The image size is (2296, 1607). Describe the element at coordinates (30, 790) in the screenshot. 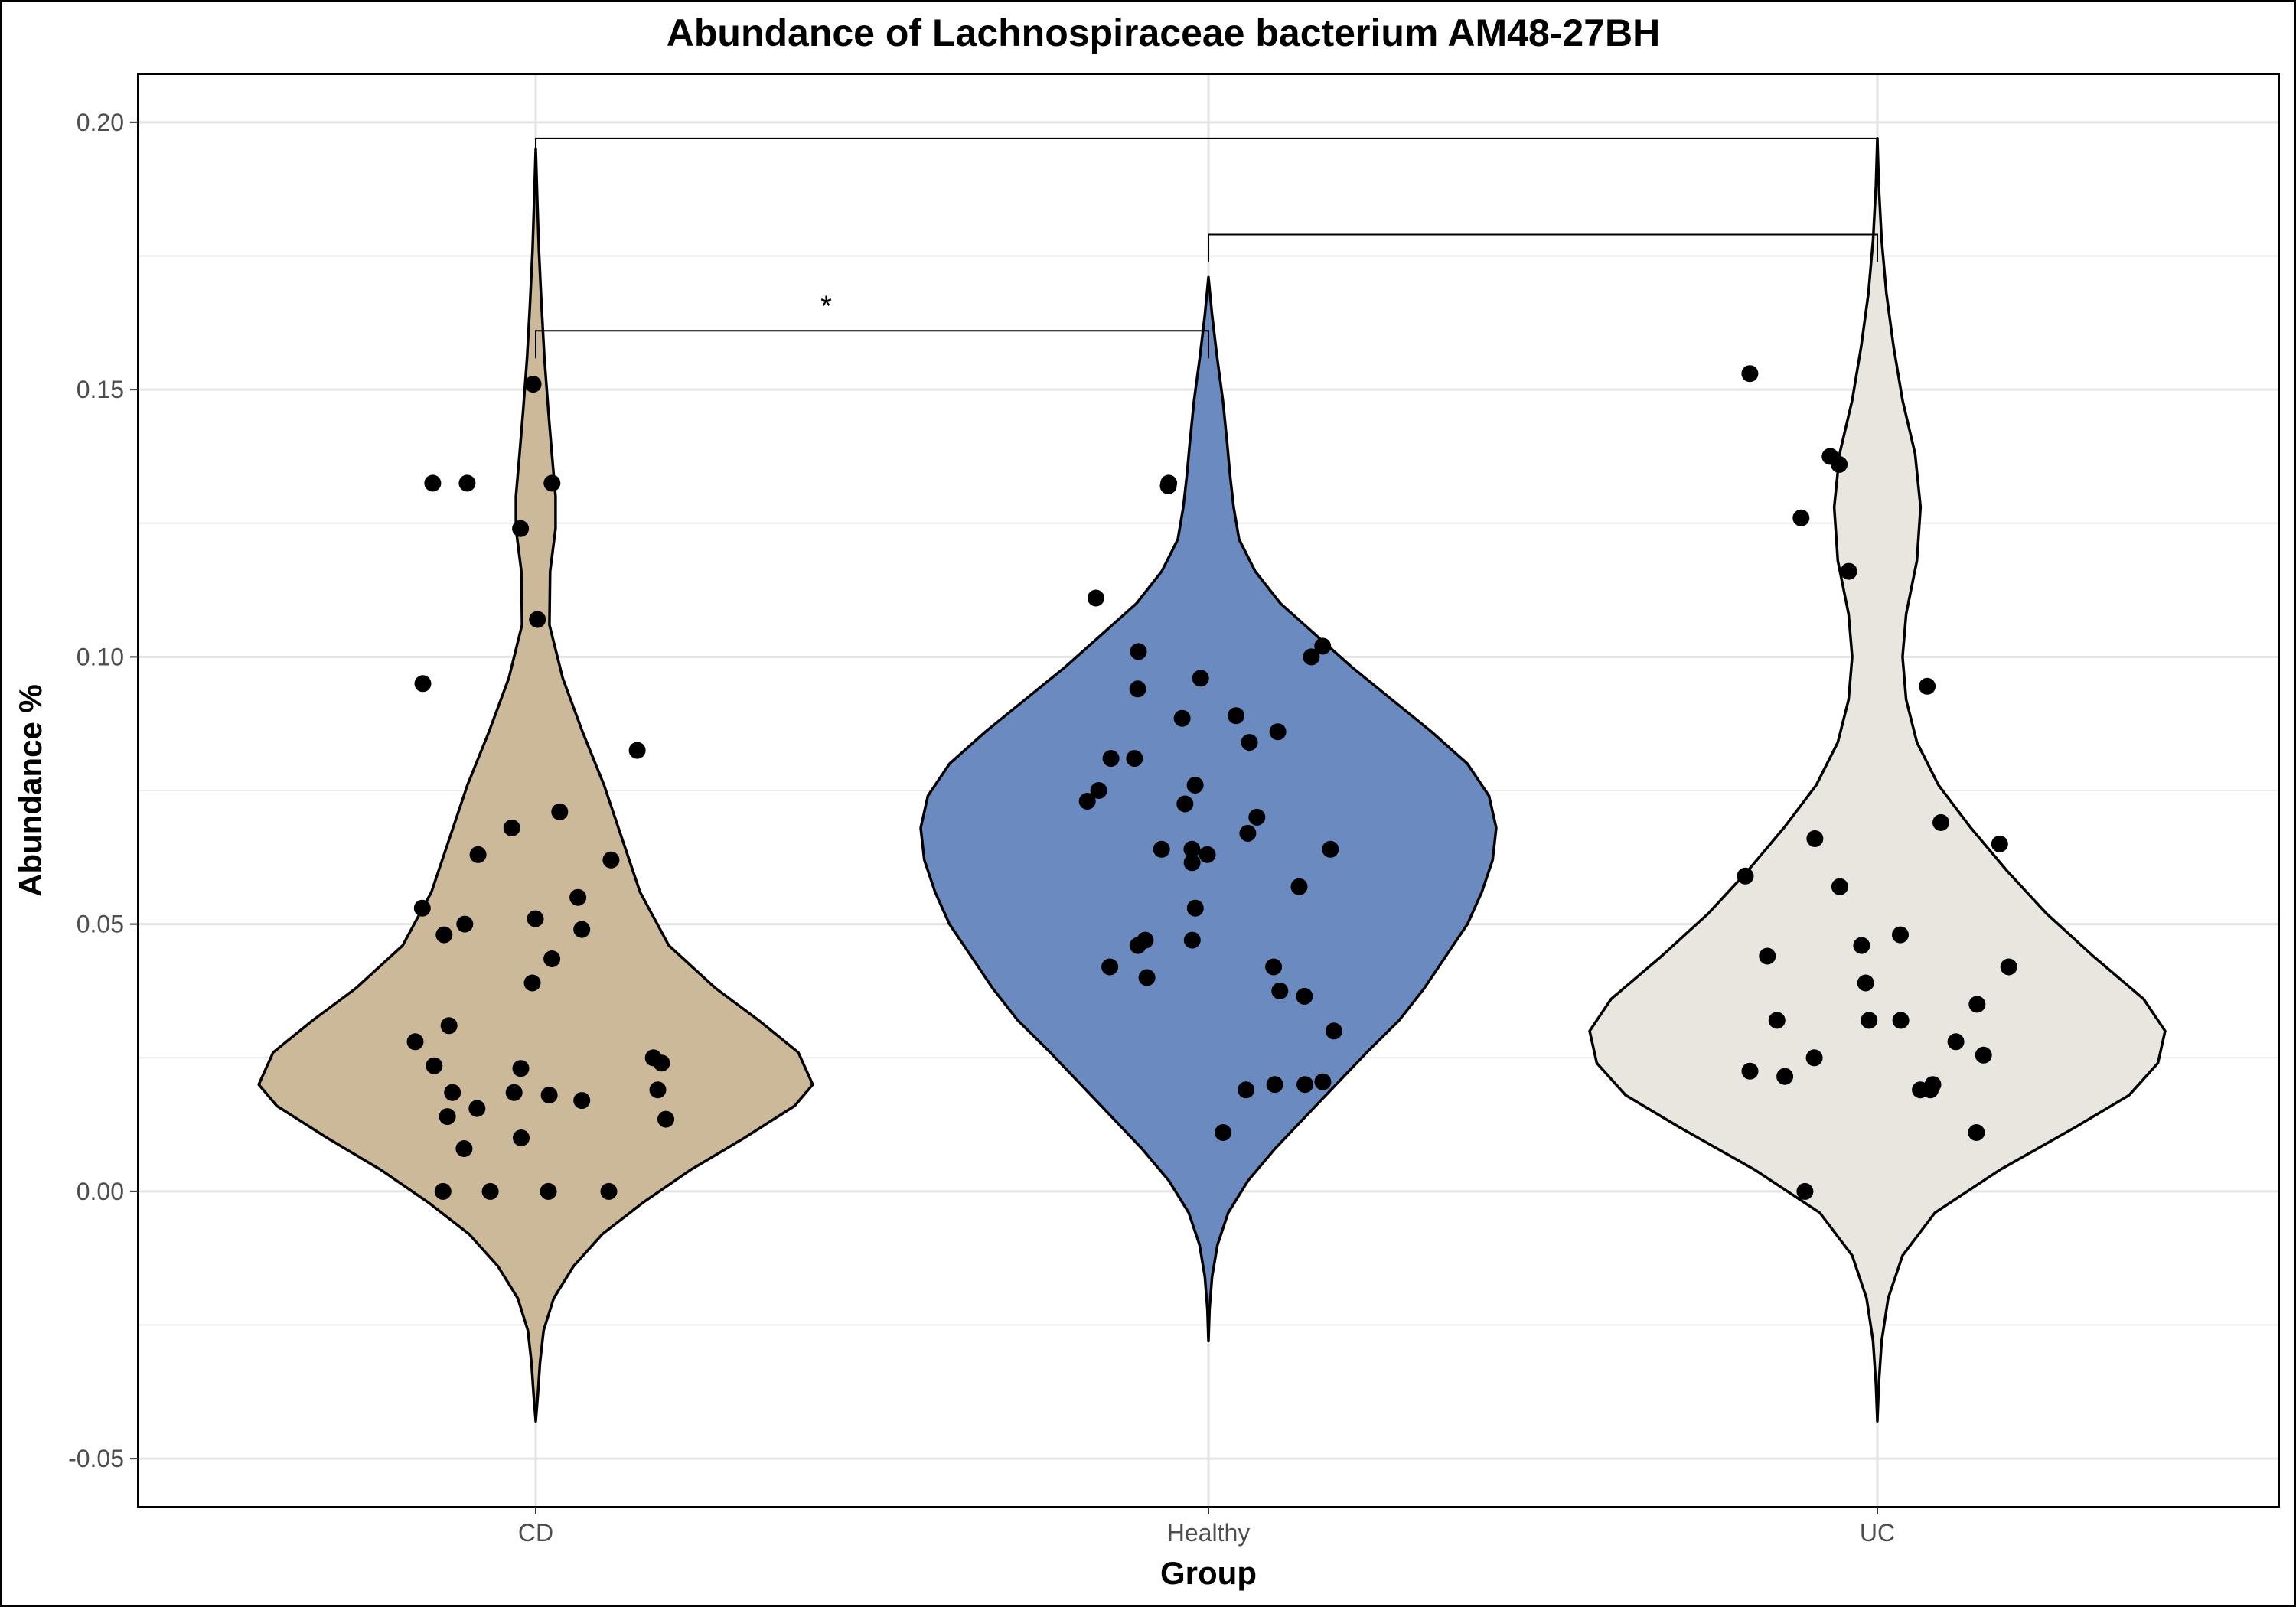

I see `y-axis-title: Abundance %` at that location.